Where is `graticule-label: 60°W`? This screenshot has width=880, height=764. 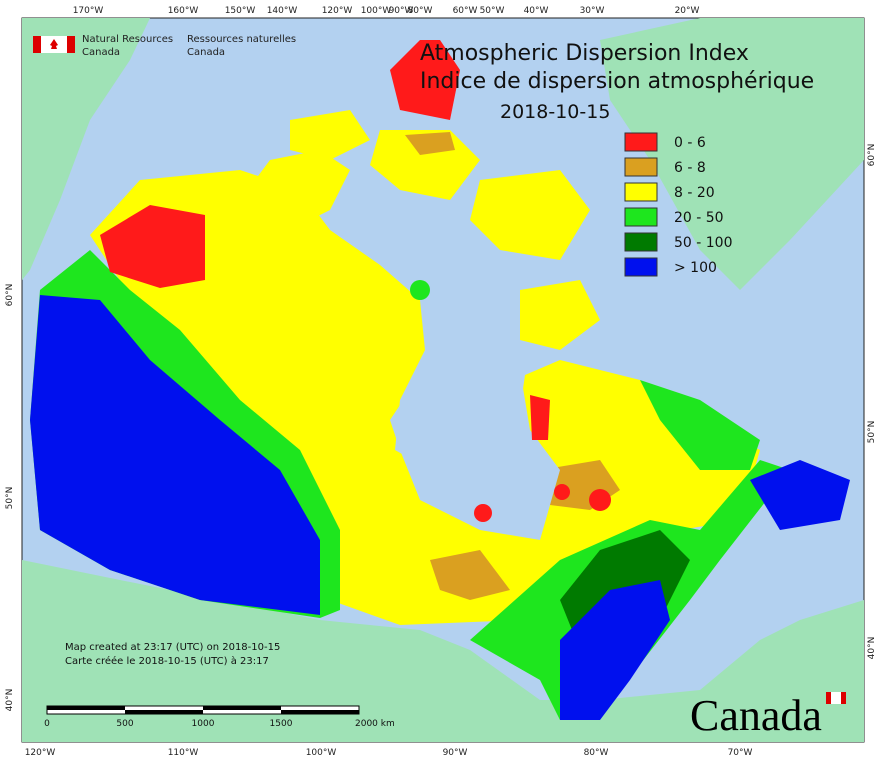 graticule-label: 60°W is located at coordinates (465, 11).